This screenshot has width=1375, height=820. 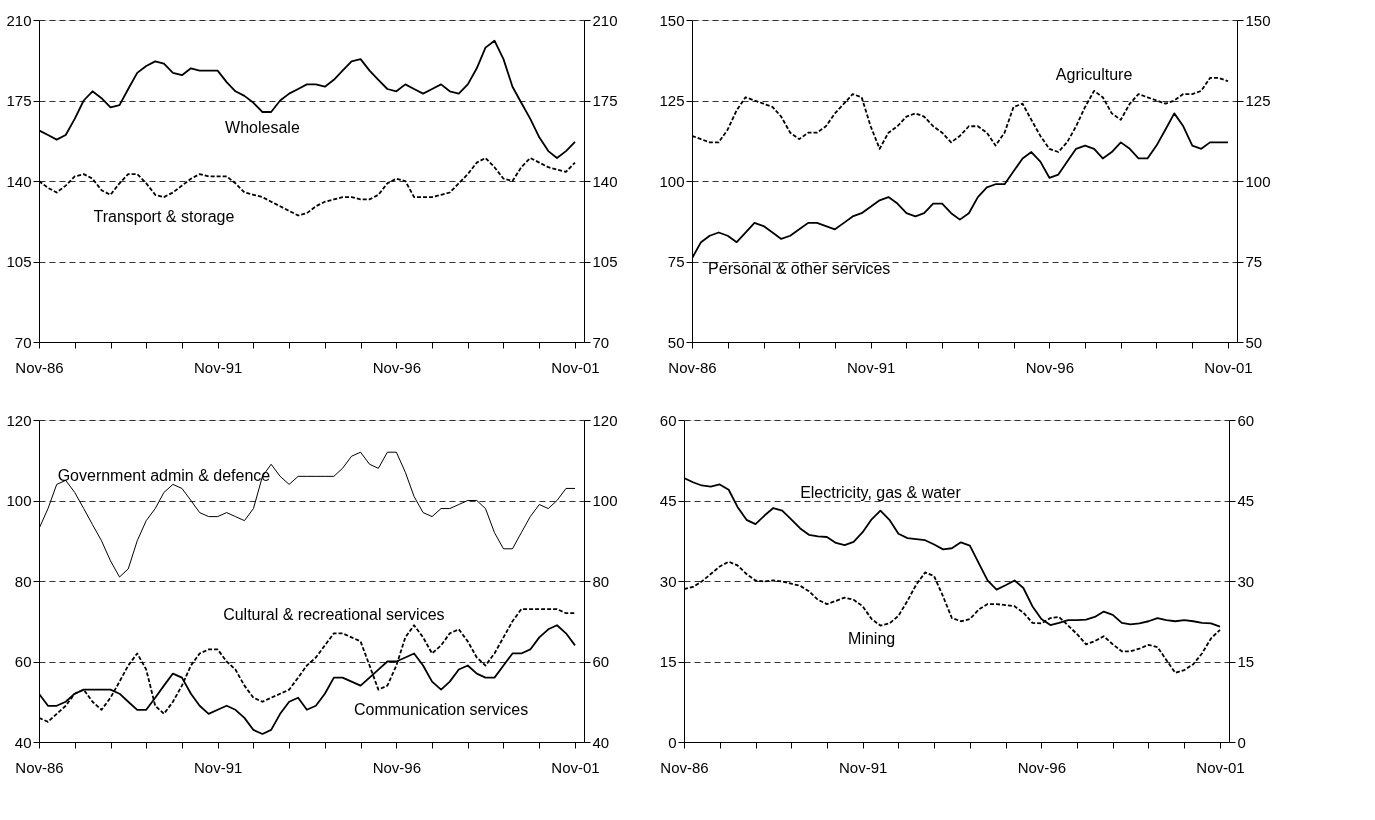 What do you see at coordinates (1258, 100) in the screenshot?
I see `y2-tick-label: 125` at bounding box center [1258, 100].